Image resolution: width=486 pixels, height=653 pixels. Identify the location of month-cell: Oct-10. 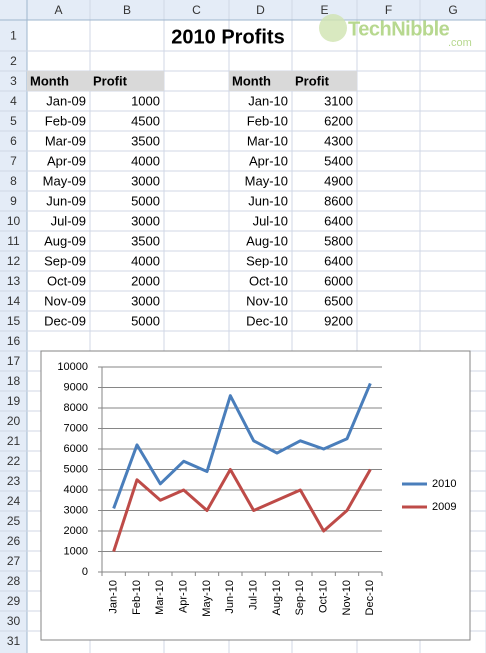
(268, 280).